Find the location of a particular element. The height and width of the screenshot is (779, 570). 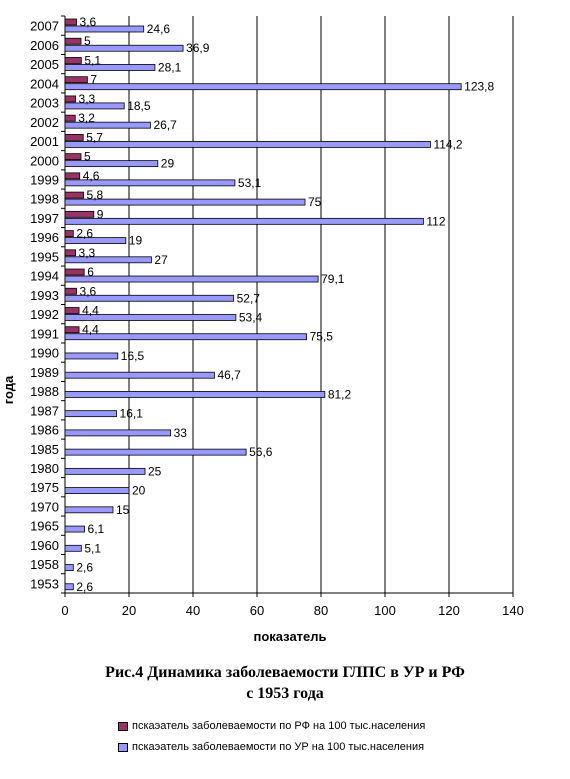

y-tick-label: 1991 is located at coordinates (44, 333).